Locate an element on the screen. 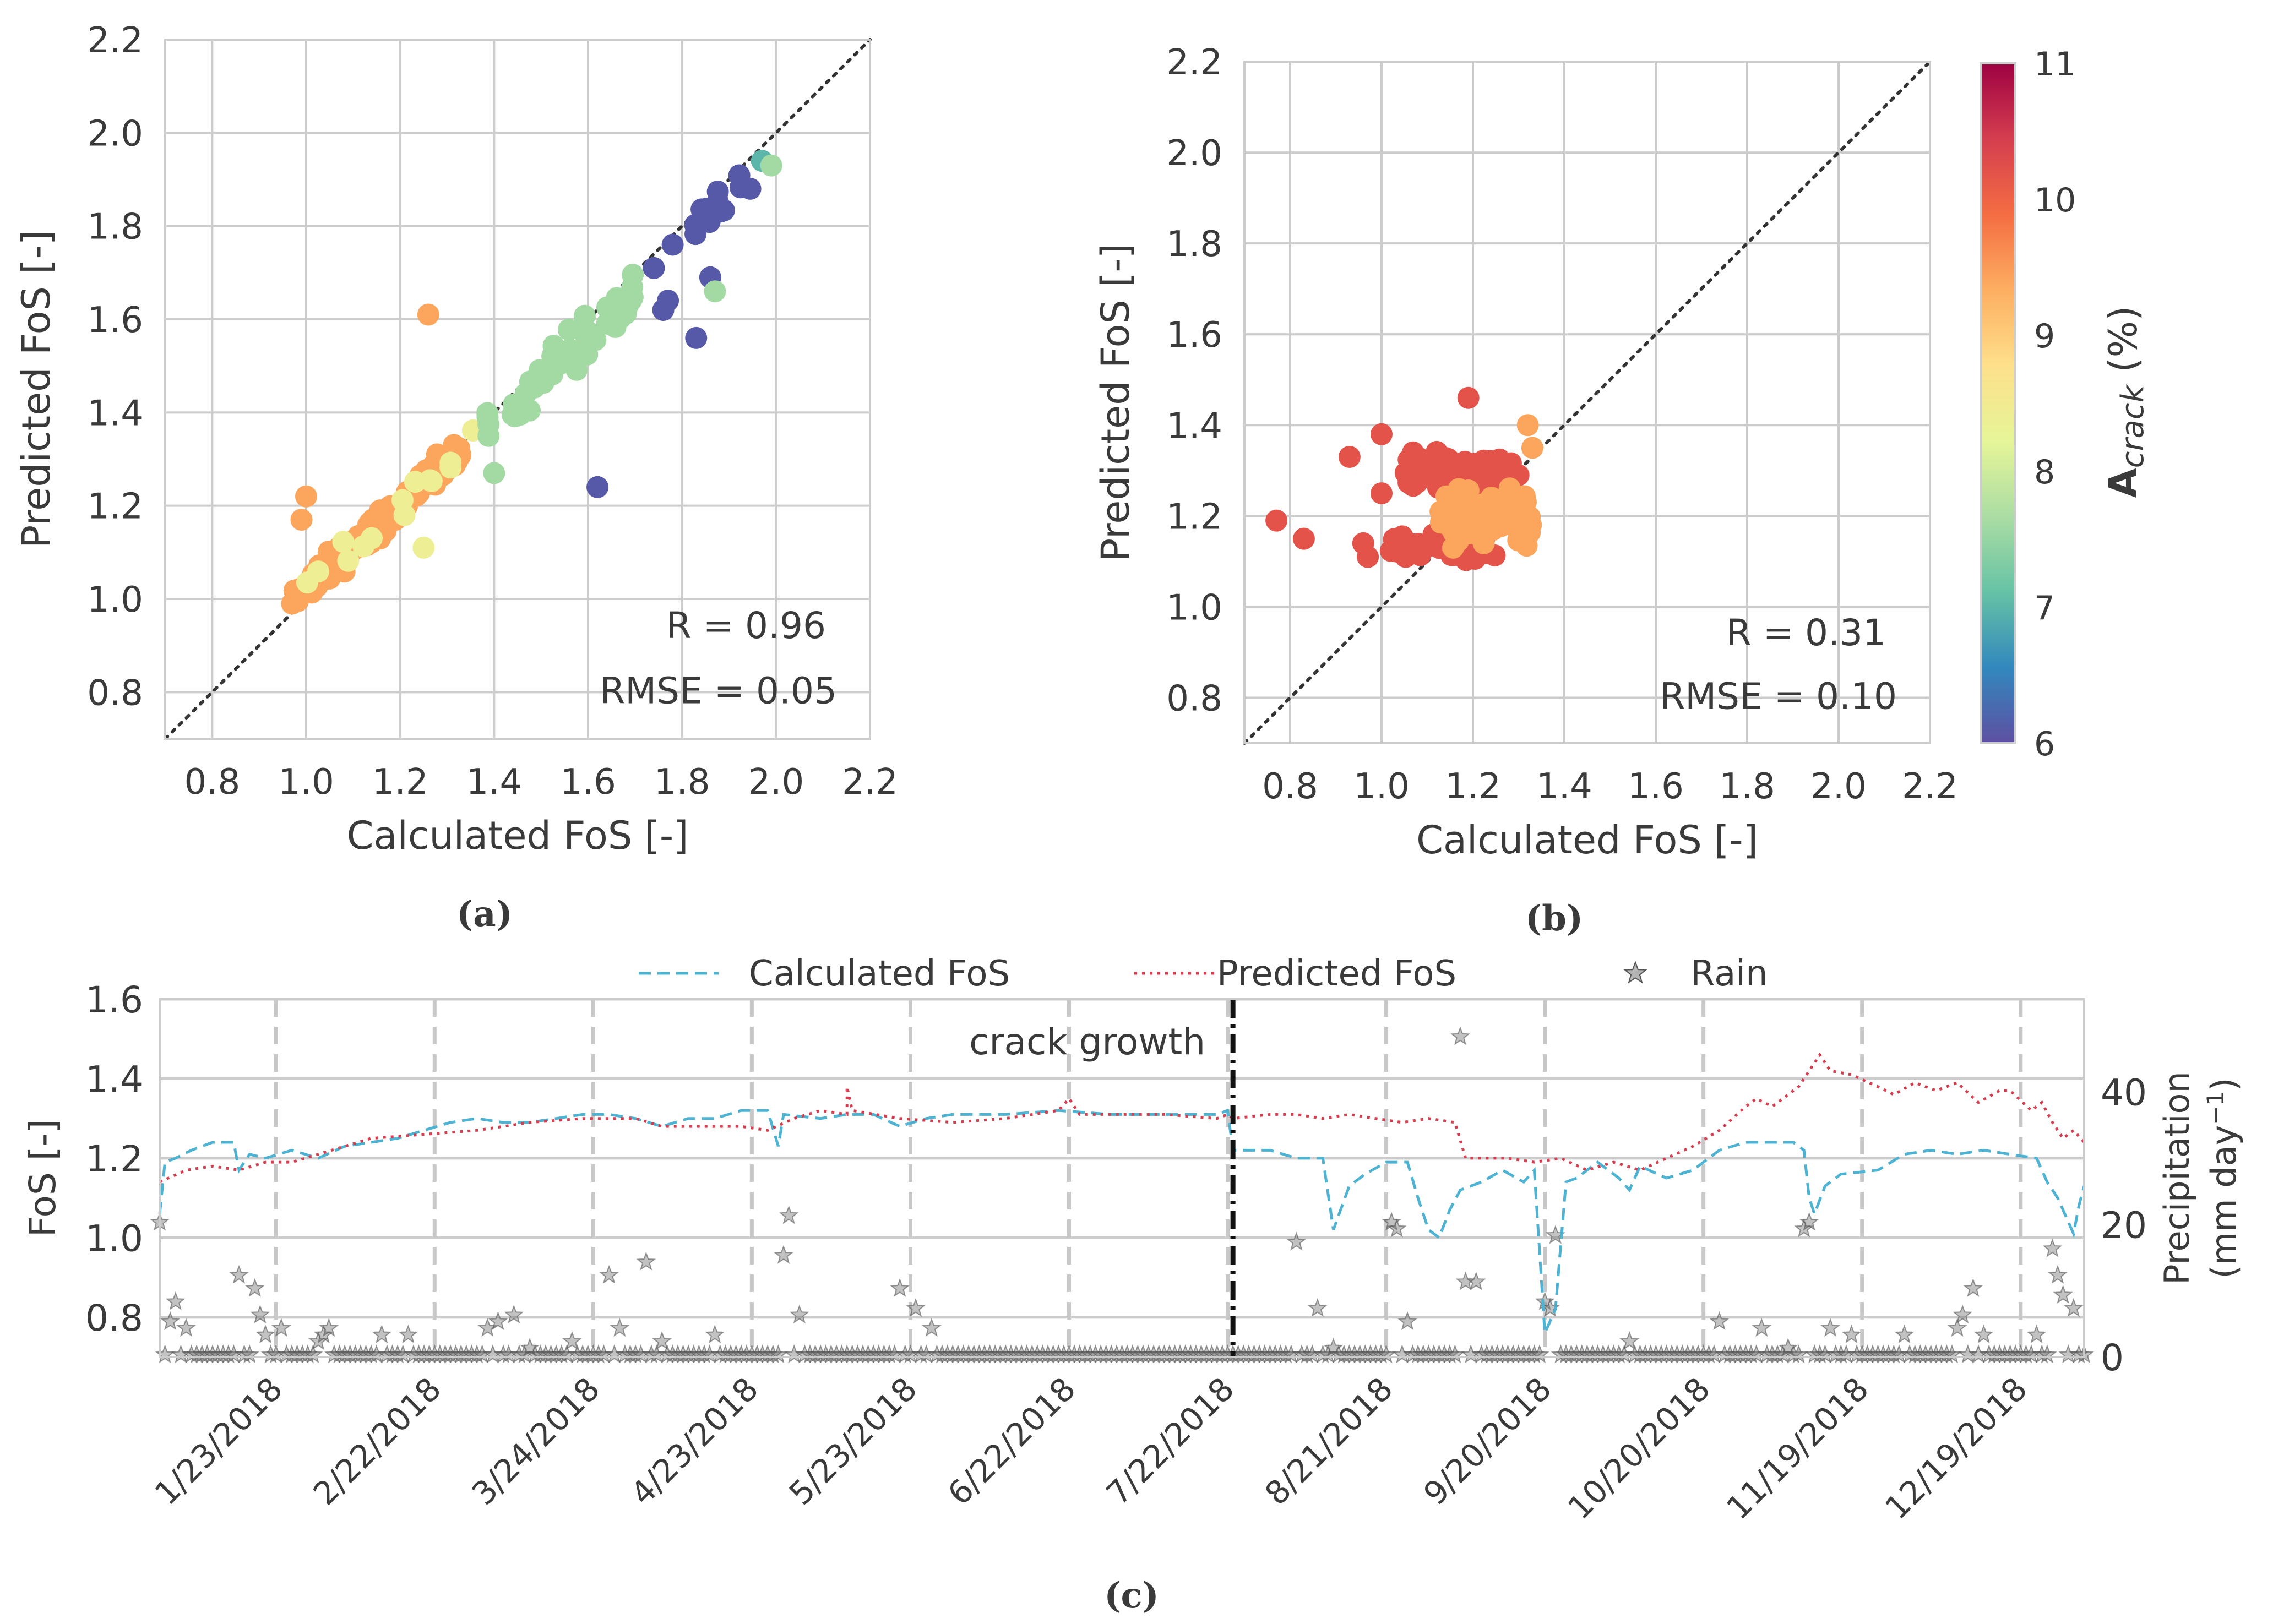  c-left-tick-label: 1.2 is located at coordinates (114, 1159).